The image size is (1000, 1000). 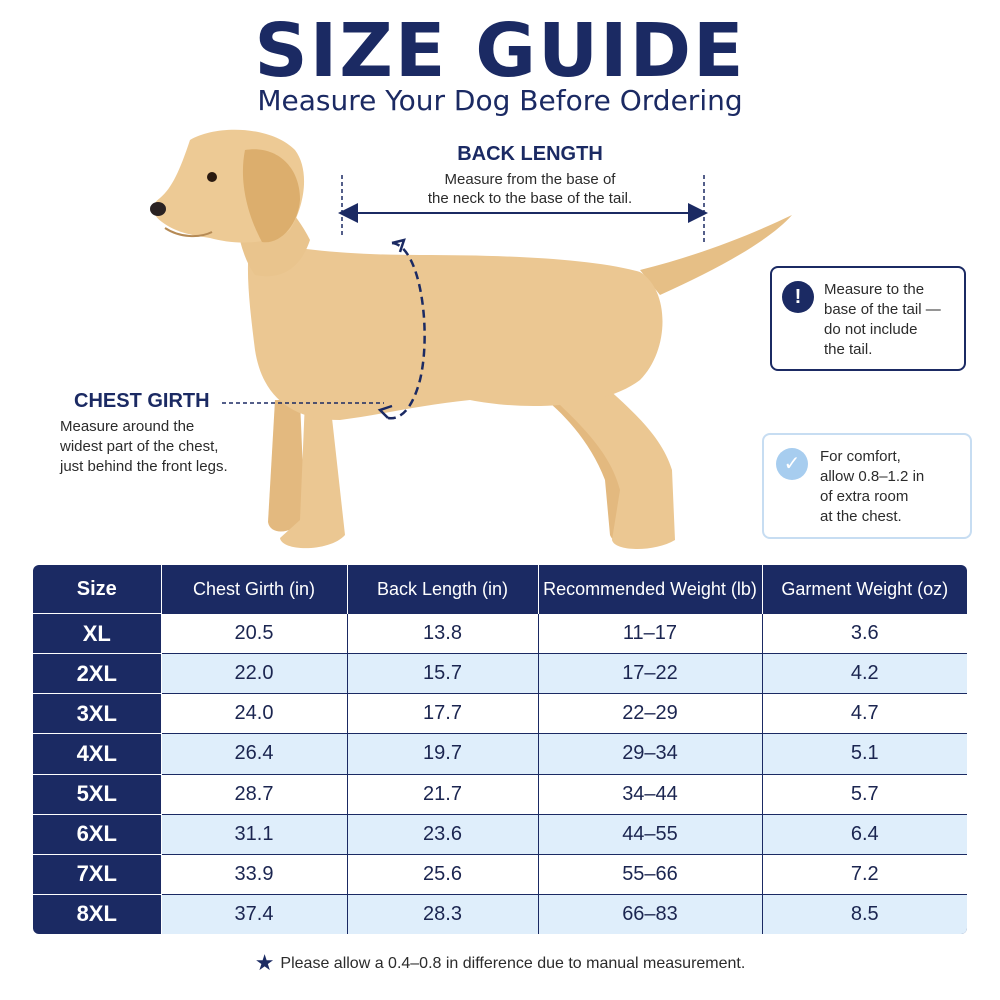 What do you see at coordinates (142, 401) in the screenshot?
I see `chest-girth-heading: CHEST GIRTH` at bounding box center [142, 401].